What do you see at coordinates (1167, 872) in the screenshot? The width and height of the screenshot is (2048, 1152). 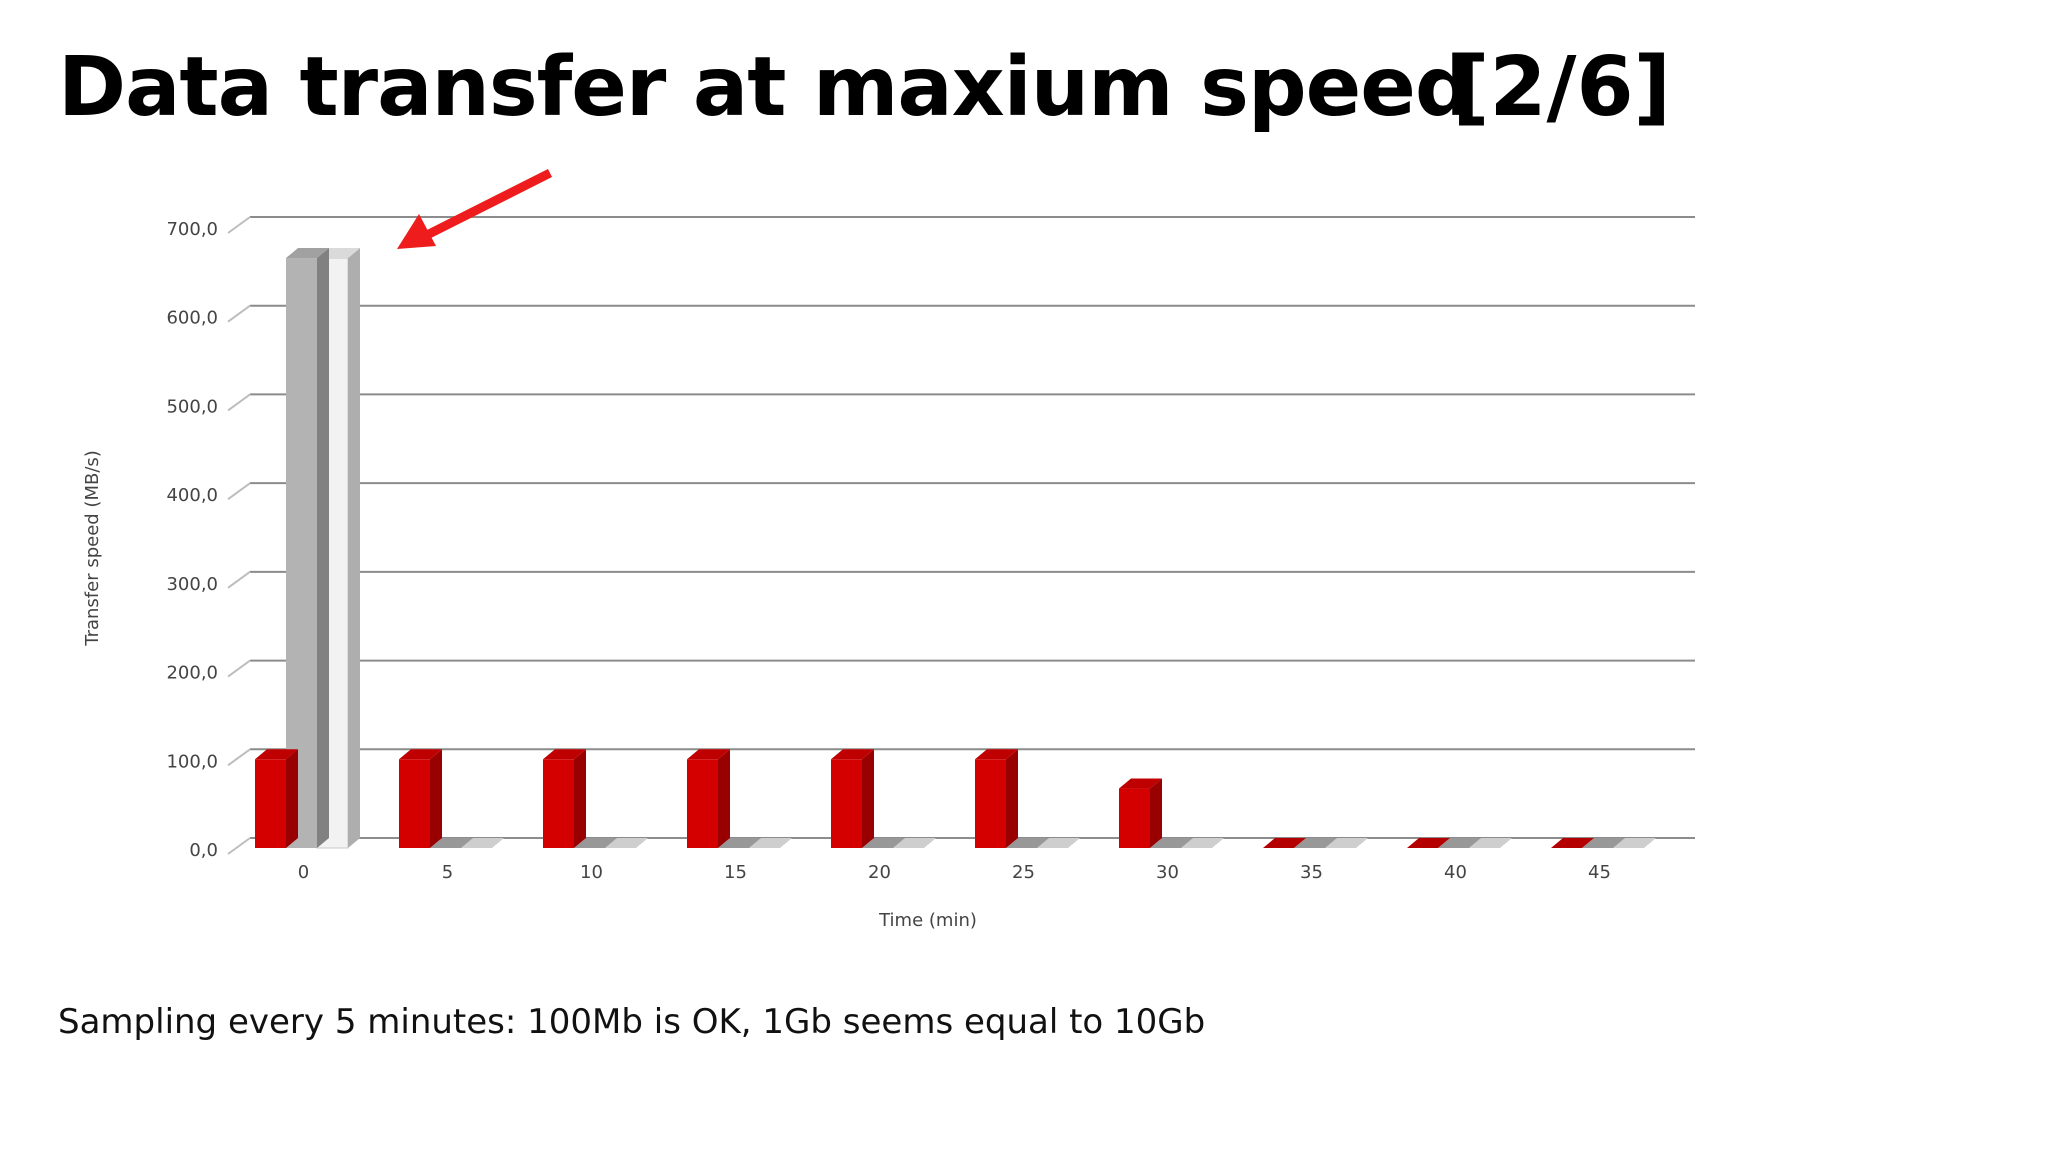 I see `x-tick-label: 30` at bounding box center [1167, 872].